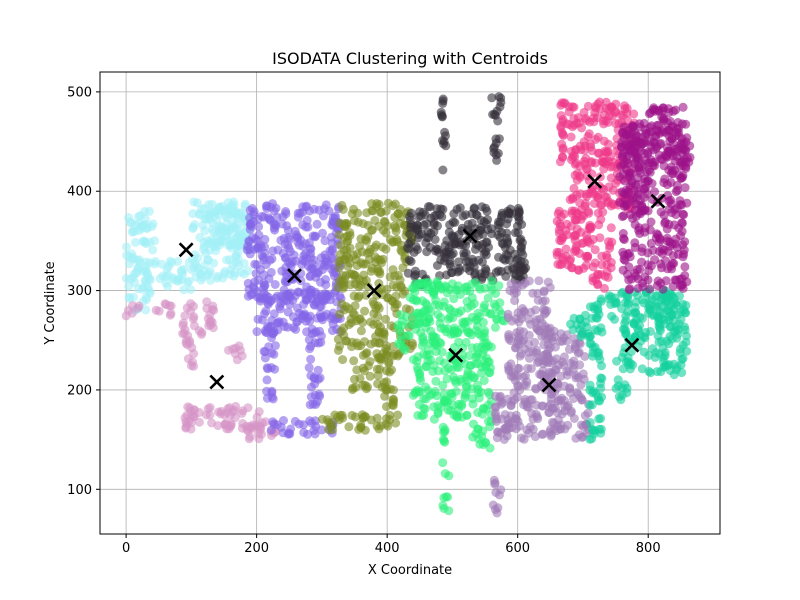  Describe the element at coordinates (517, 548) in the screenshot. I see `x-tick-label: 600` at that location.